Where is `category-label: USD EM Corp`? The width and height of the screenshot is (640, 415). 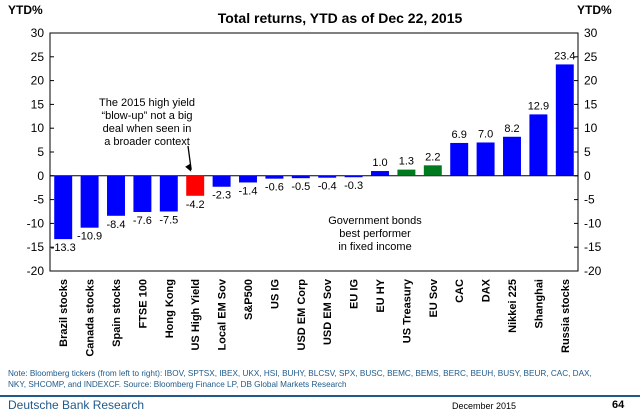 category-label: USD EM Corp is located at coordinates (302, 315).